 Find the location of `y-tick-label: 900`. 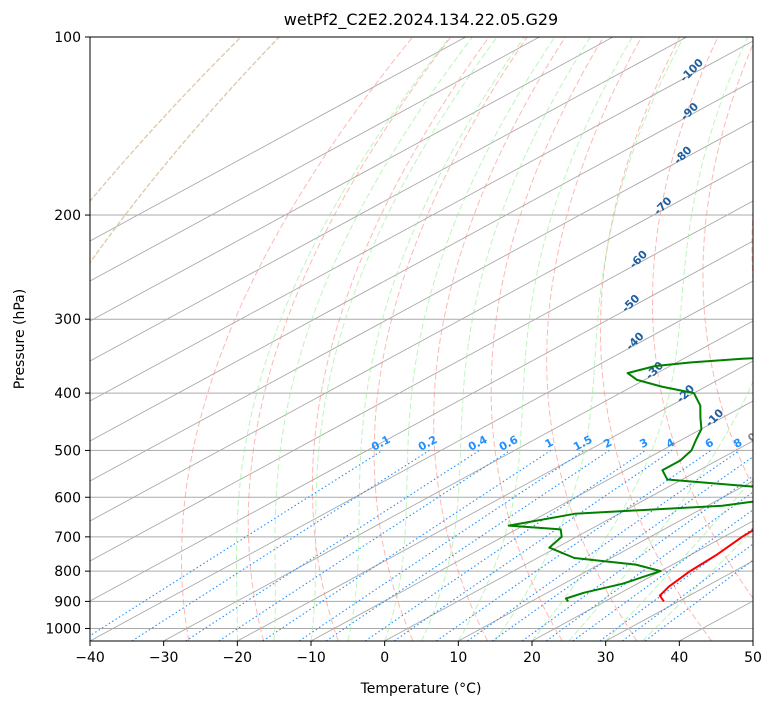

y-tick-label: 900 is located at coordinates (67, 602).